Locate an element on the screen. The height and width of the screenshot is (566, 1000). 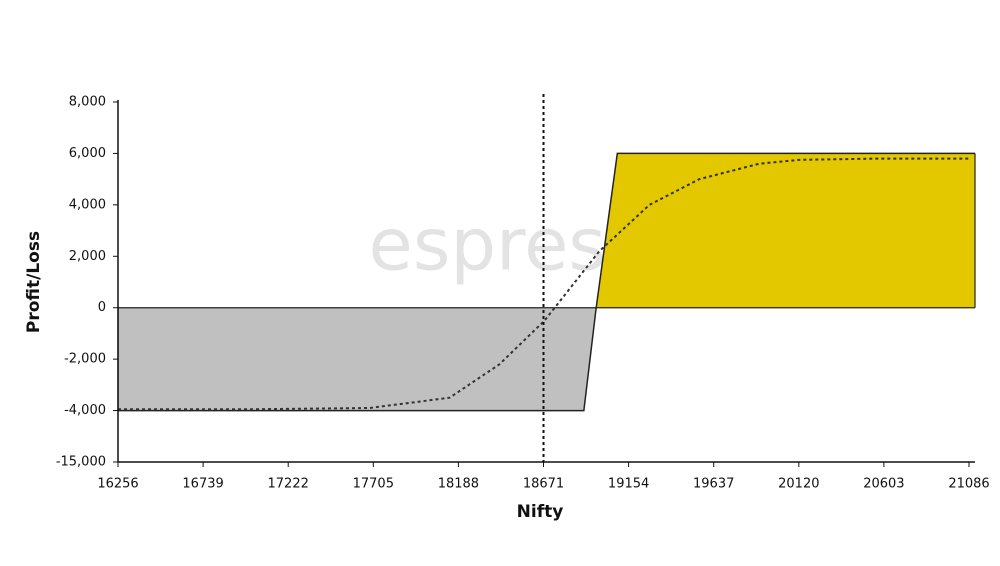
x-tick-label: 16739 is located at coordinates (202, 484).